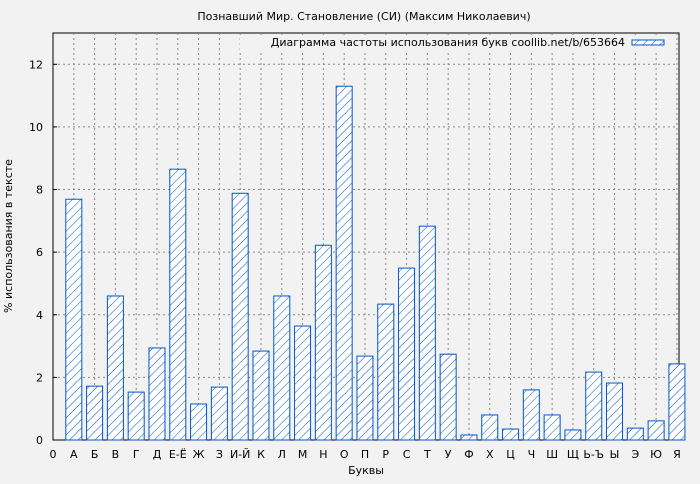 This screenshot has width=700, height=484. I want to click on y-tick-label: 10, so click(36, 127).